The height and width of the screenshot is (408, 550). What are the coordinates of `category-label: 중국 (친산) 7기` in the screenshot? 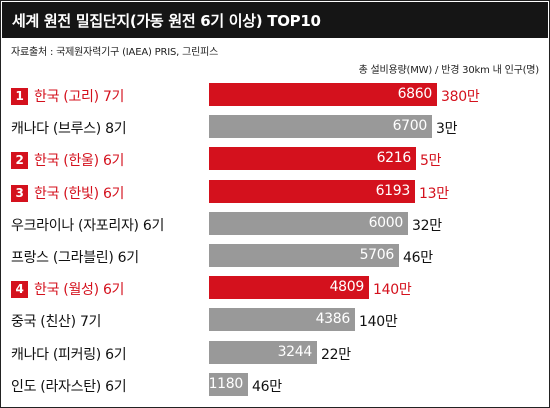 It's located at (56, 321).